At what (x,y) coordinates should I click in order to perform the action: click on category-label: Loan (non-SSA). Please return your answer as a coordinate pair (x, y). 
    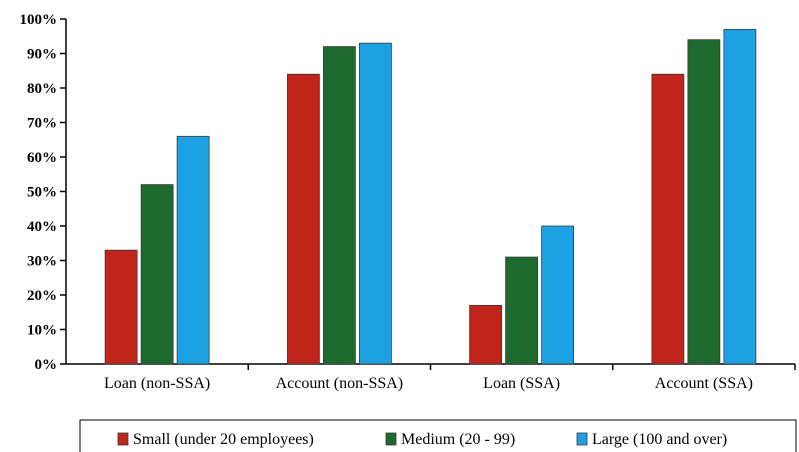
    Looking at the image, I should click on (157, 383).